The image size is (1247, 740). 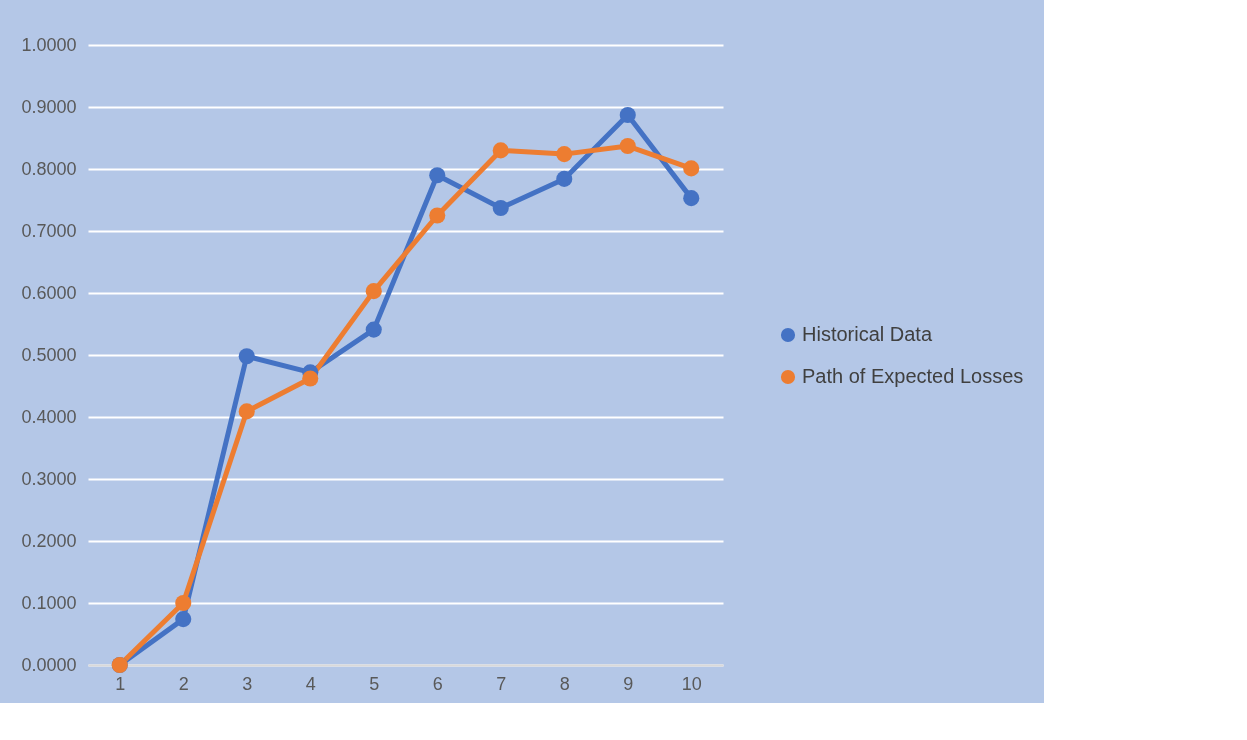 I want to click on x-tick-label: 1, so click(x=120, y=683).